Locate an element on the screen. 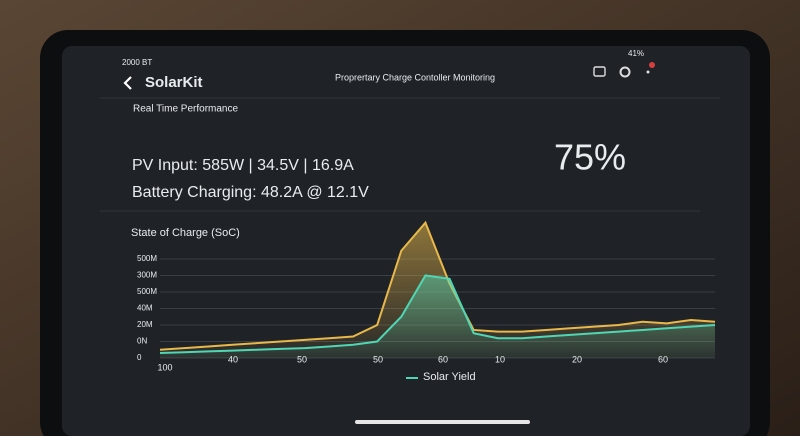  soc-percent: 75% is located at coordinates (590, 157).